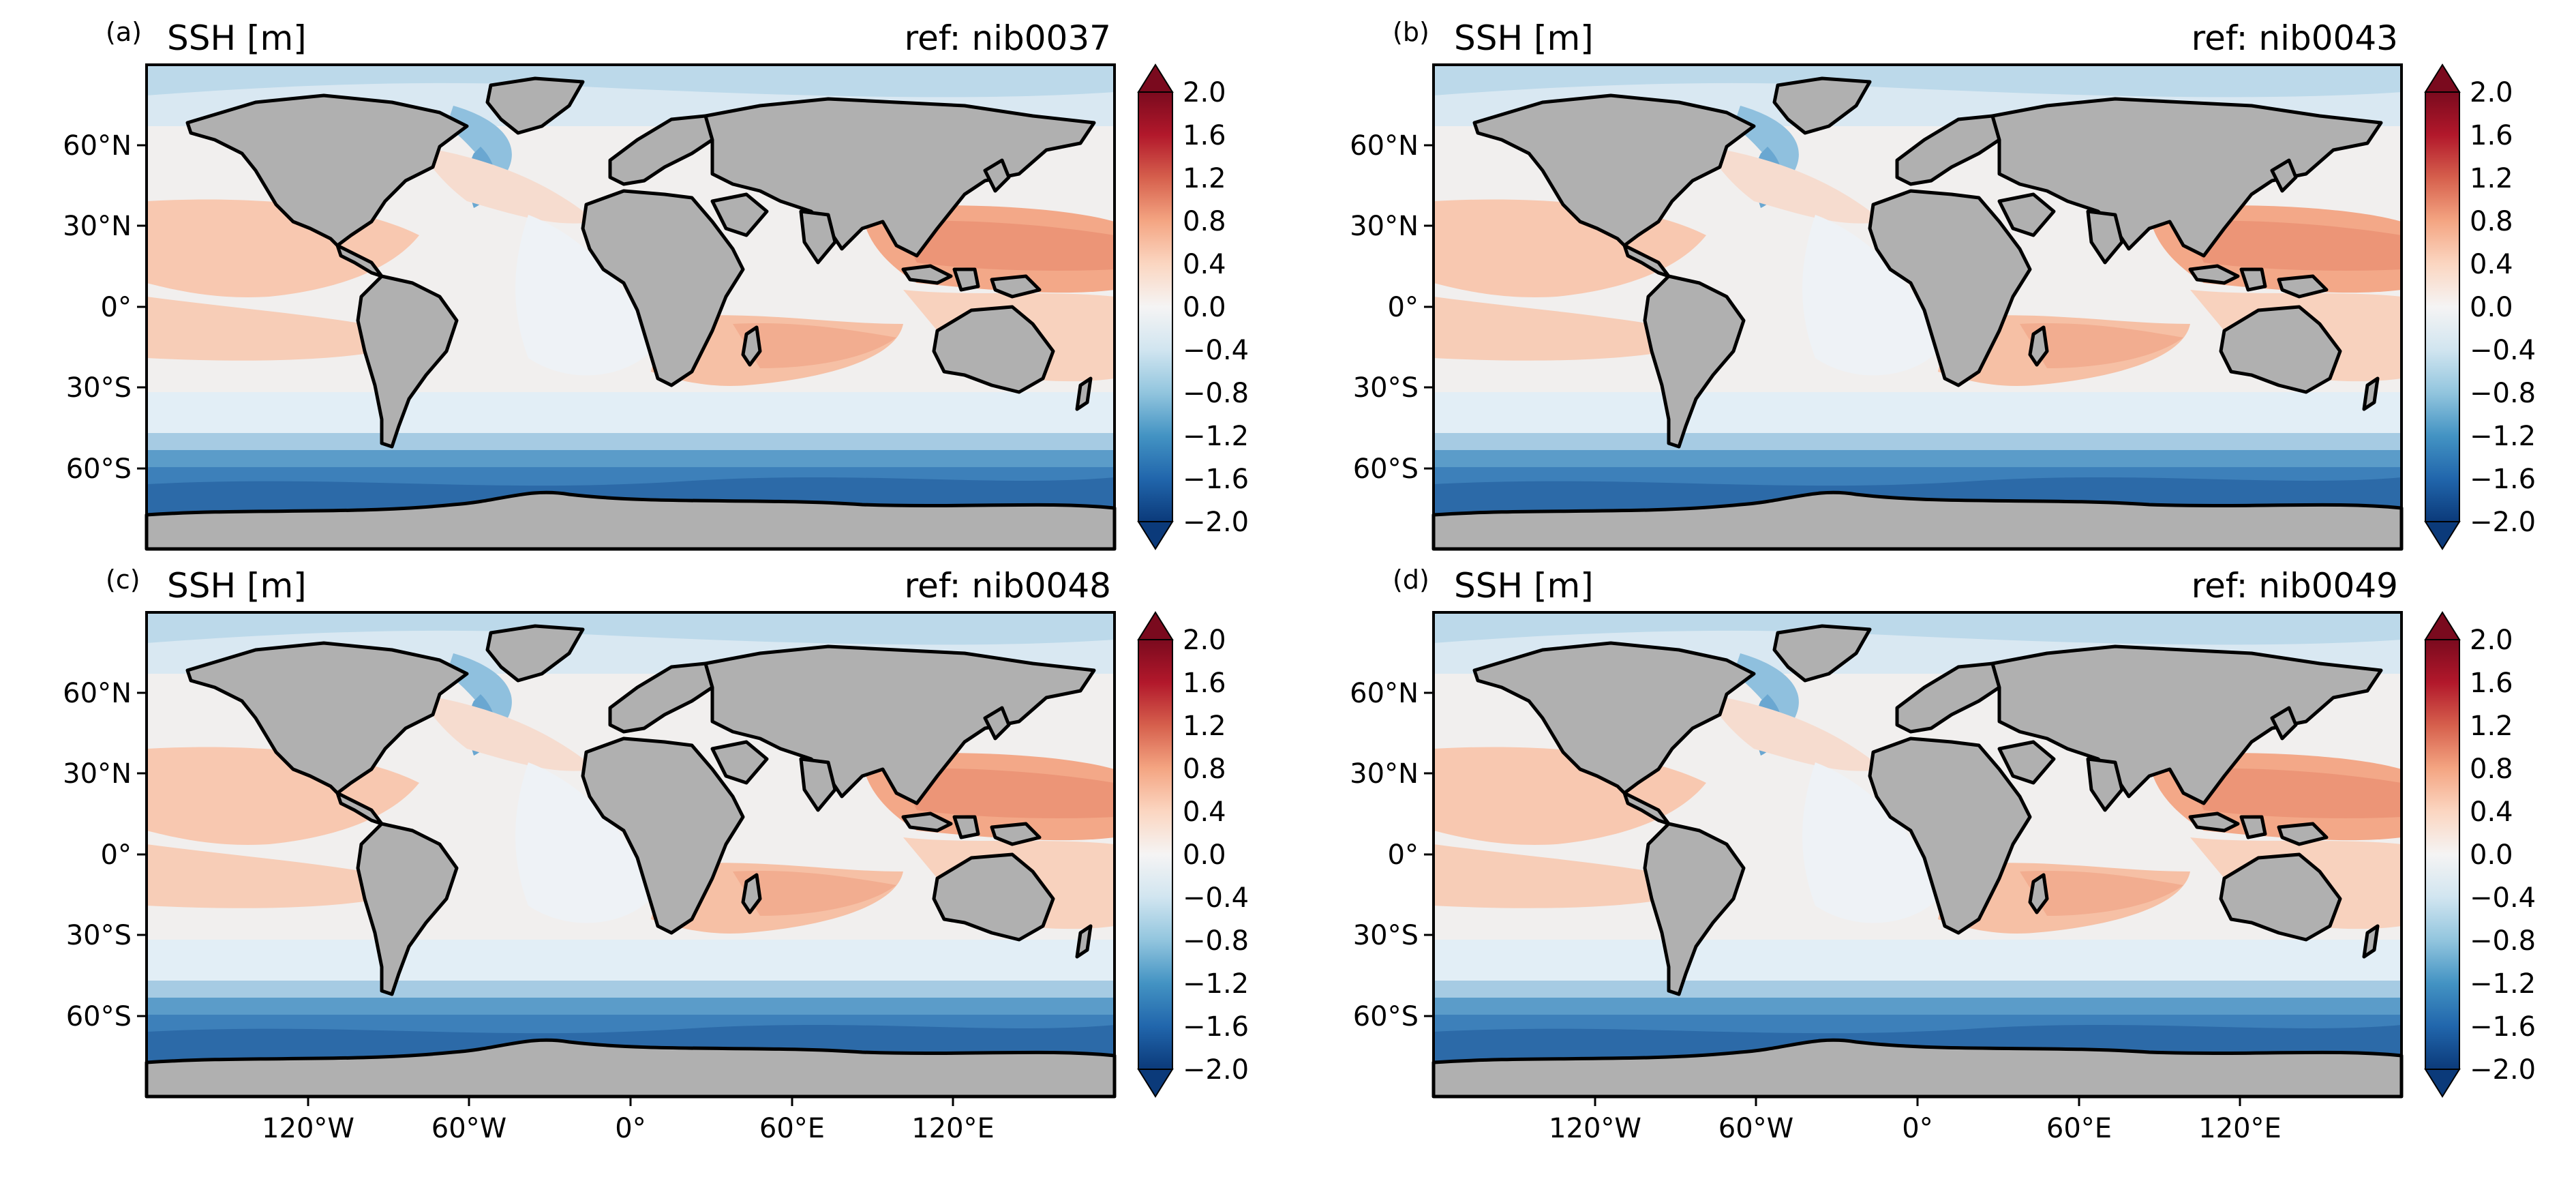 Image resolution: width=2576 pixels, height=1192 pixels. Describe the element at coordinates (123, 580) in the screenshot. I see `panel-letter: (c)` at that location.